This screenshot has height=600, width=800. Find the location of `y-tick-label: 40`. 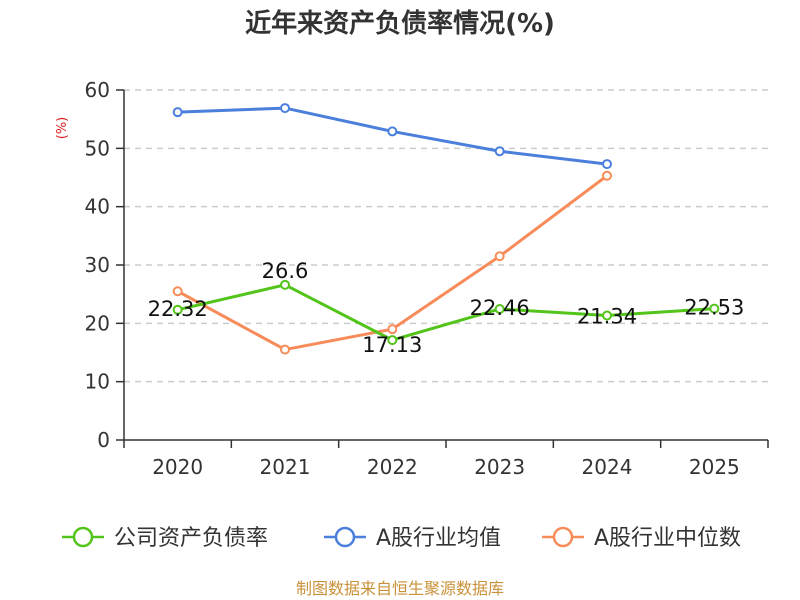

y-tick-label: 40 is located at coordinates (97, 207).